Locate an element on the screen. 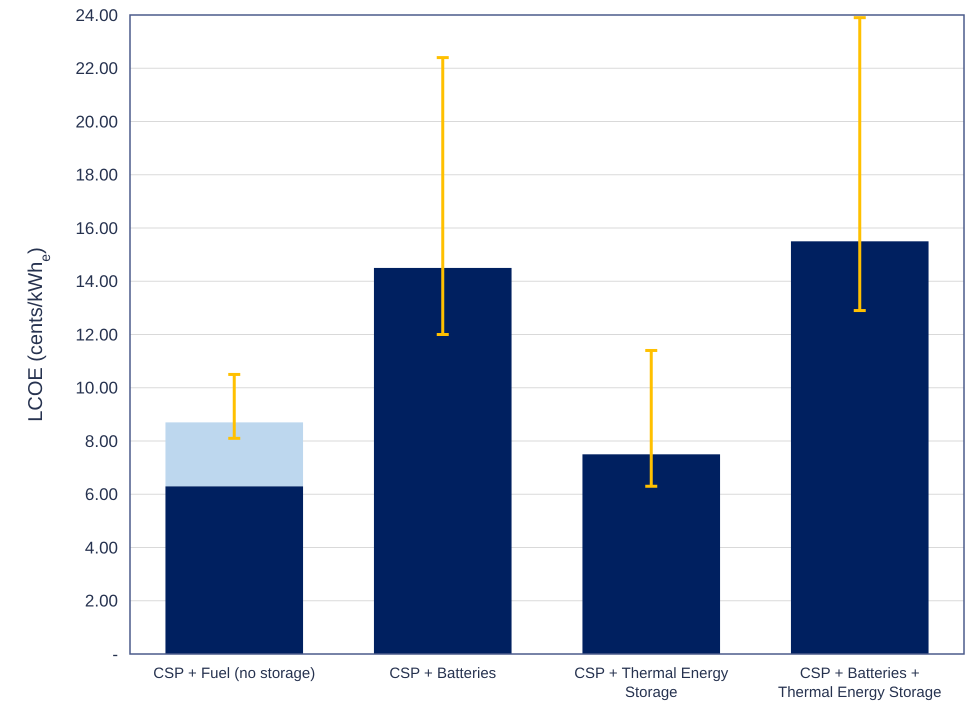 This screenshot has width=978, height=709. y-tick-label: 12.00 is located at coordinates (96, 334).